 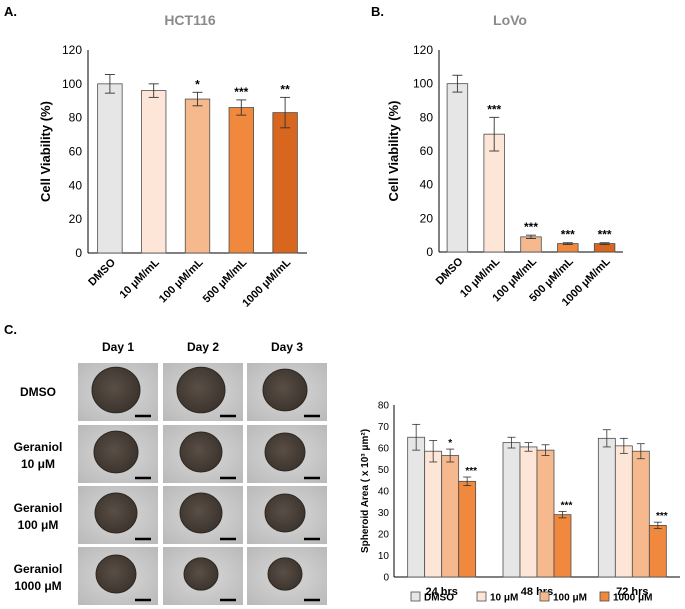 What do you see at coordinates (190, 20) in the screenshot?
I see `chart-title: HCT116` at bounding box center [190, 20].